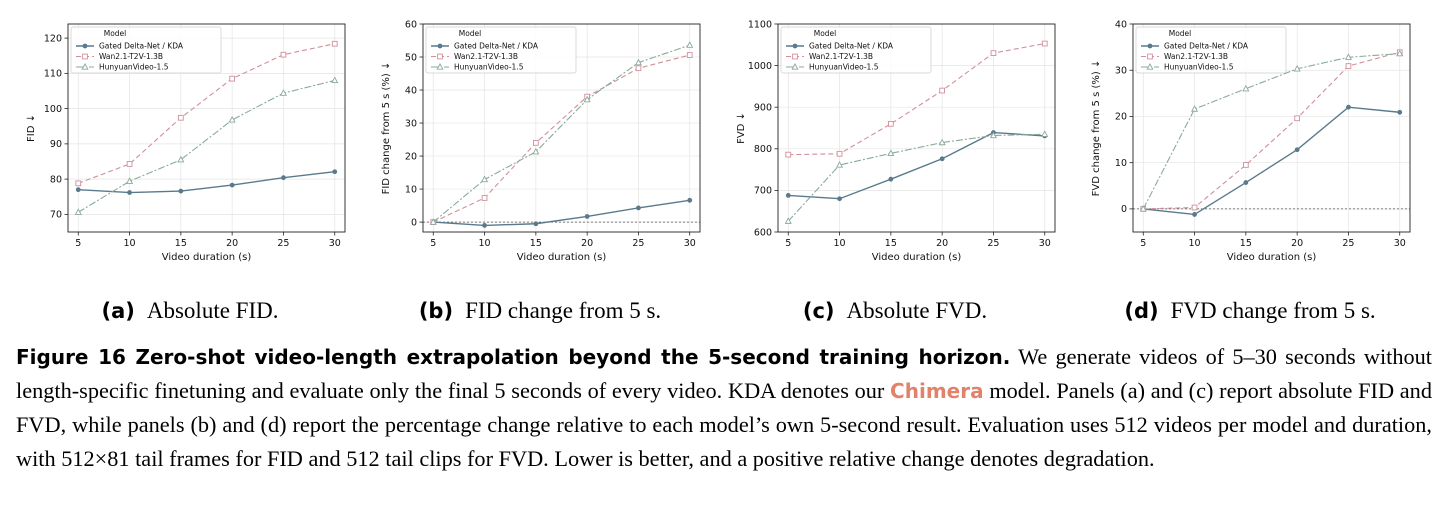 This screenshot has width=1447, height=518. I want to click on subcaption-d: (d) FVD change from 5 s., so click(1250, 314).